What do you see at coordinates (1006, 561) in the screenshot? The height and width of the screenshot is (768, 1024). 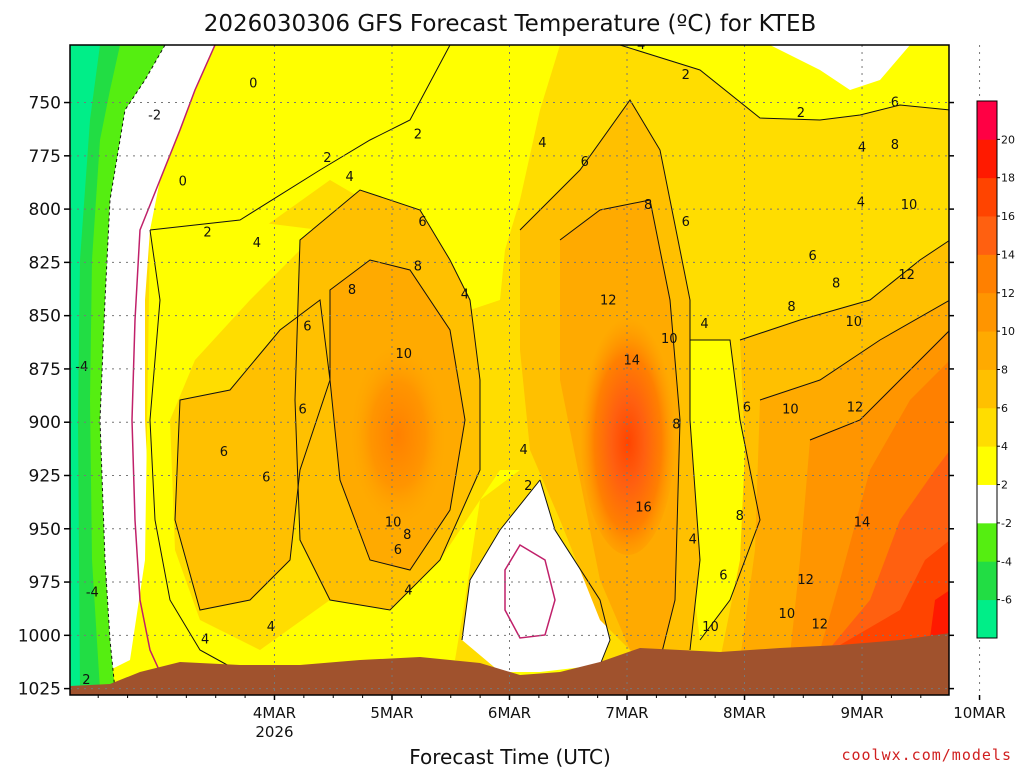 I see `colorbar-label: -4` at bounding box center [1006, 561].